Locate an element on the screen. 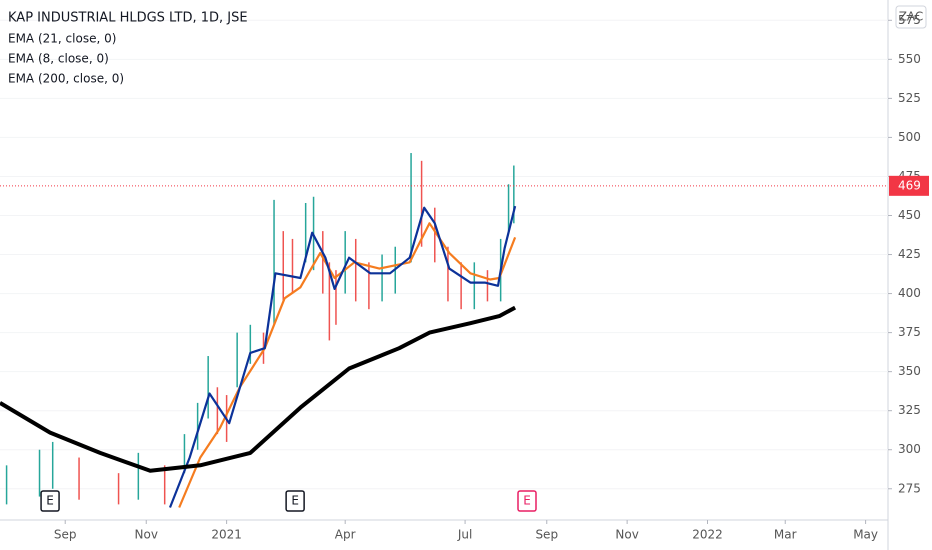 The width and height of the screenshot is (932, 550). last-price-box is located at coordinates (909, 185).